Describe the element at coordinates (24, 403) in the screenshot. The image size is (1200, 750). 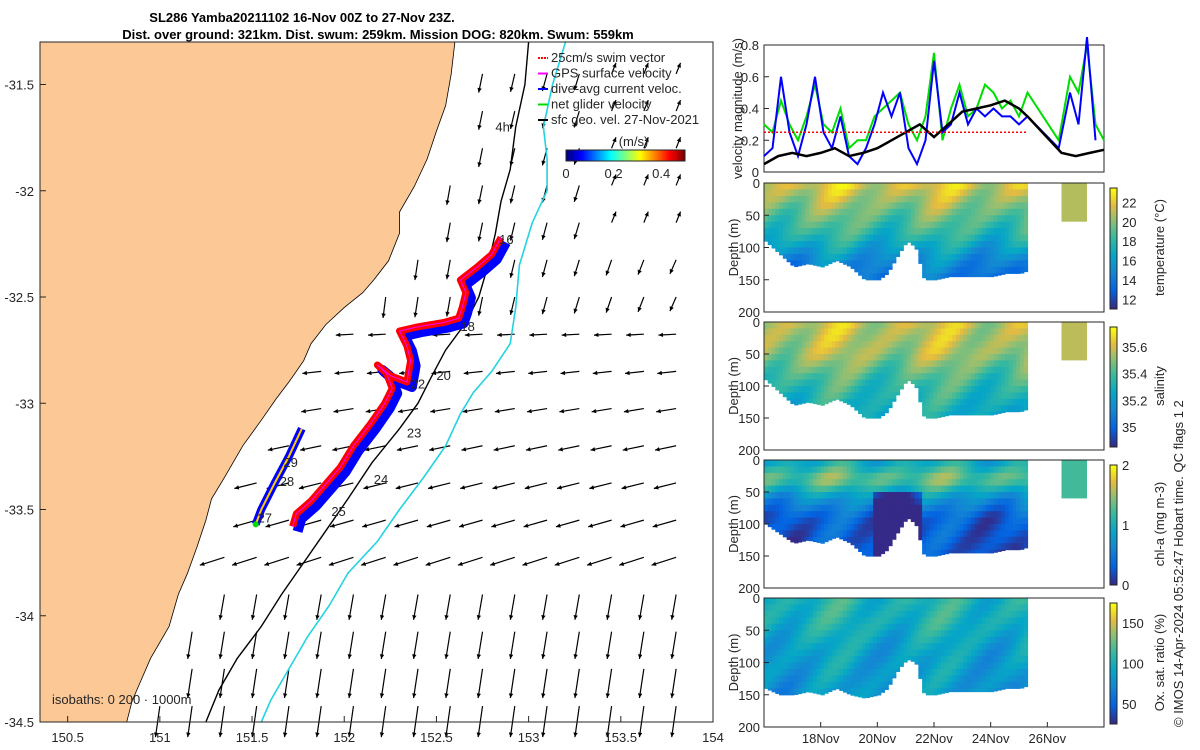
I see `map-lat-tick-label: -33` at that location.